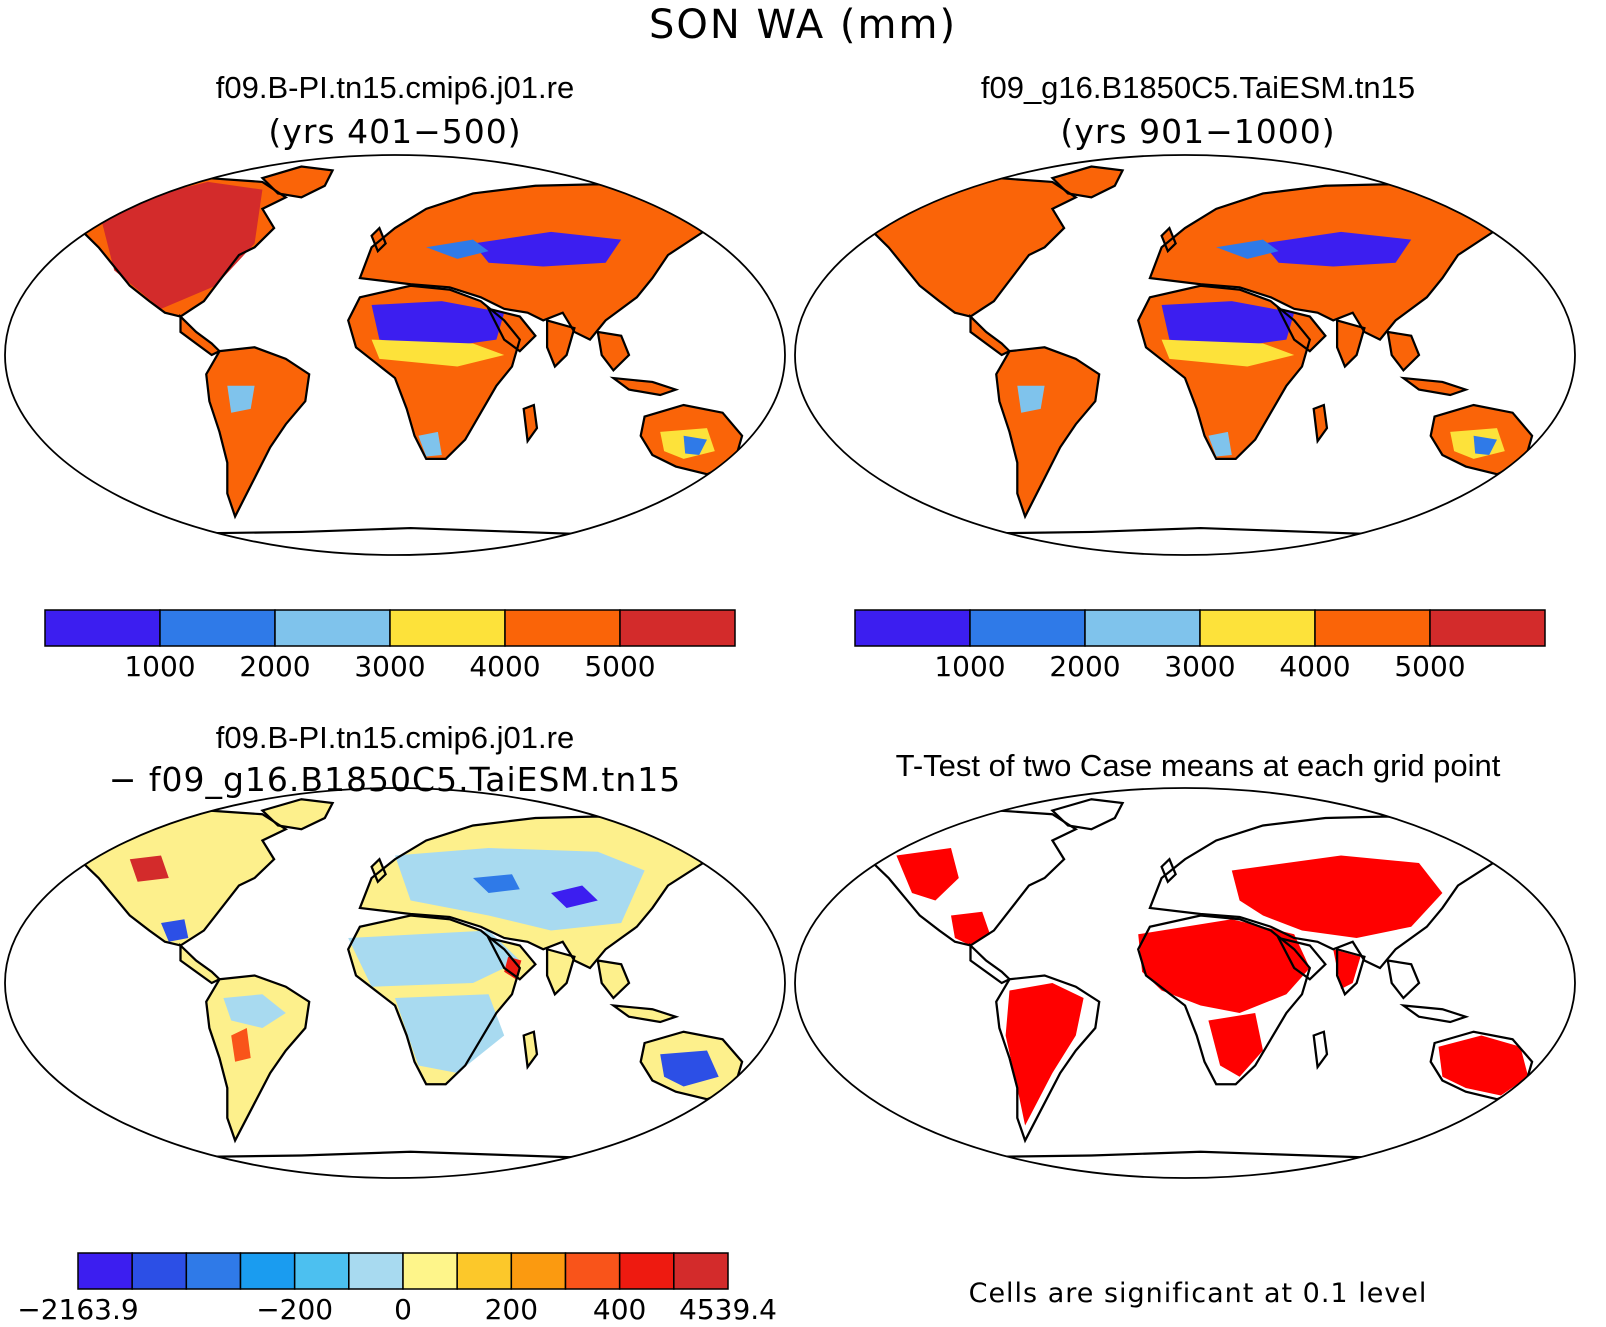  What do you see at coordinates (1198, 1293) in the screenshot?
I see `significance-note: Cells are significant at 0.1 level` at bounding box center [1198, 1293].